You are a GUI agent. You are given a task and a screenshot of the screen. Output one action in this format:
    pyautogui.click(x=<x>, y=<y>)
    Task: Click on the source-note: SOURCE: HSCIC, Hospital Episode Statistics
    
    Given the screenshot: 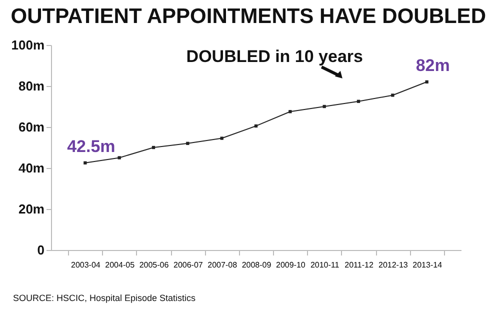 What is the action you would take?
    pyautogui.click(x=104, y=298)
    